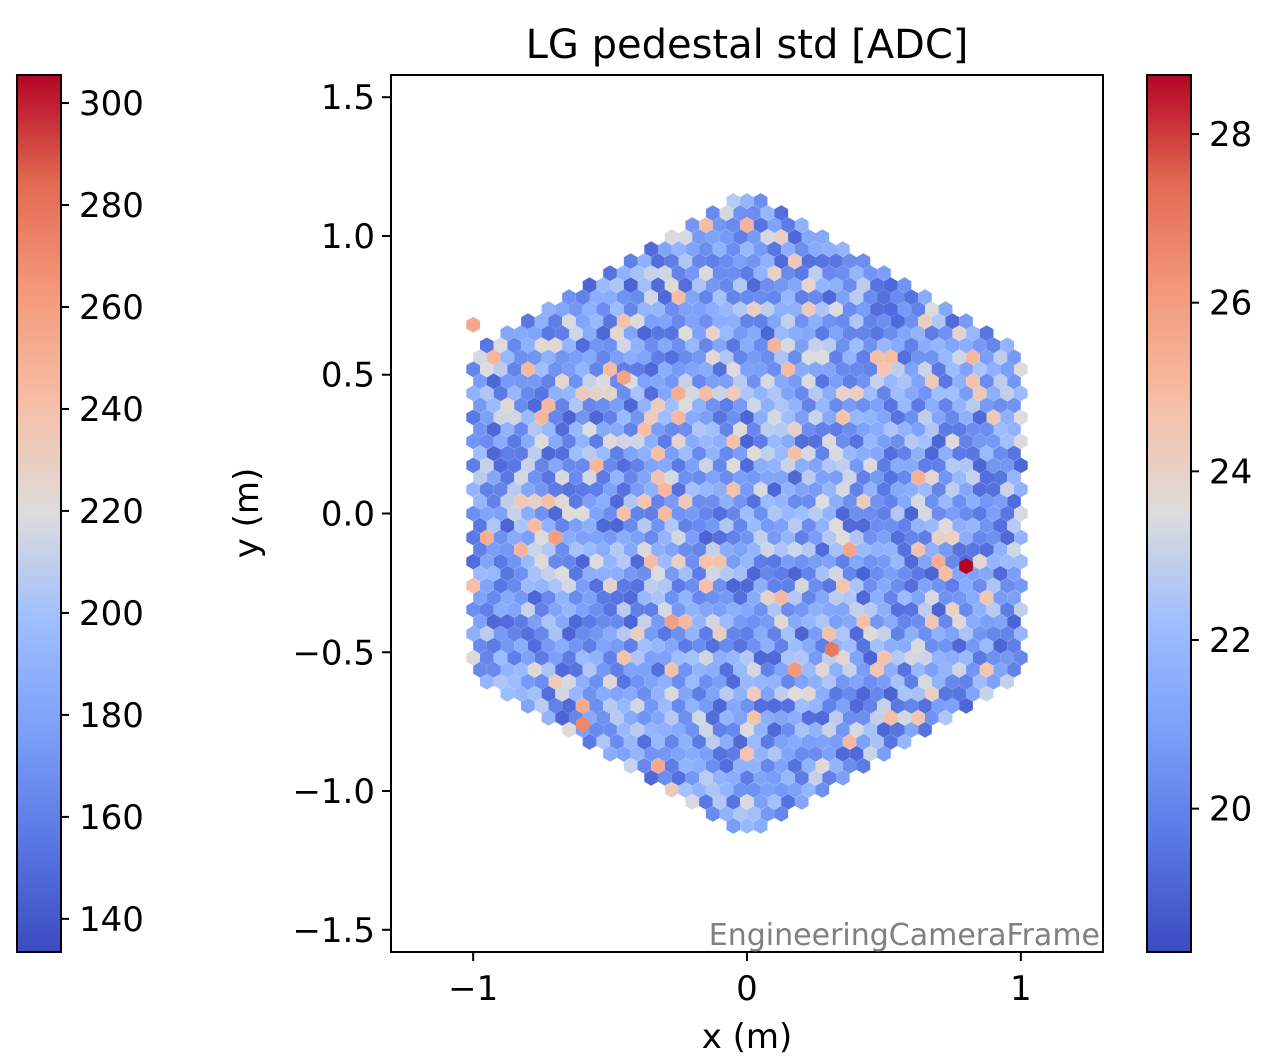  I want to click on colorbar-tick-label: 240, so click(111, 410).